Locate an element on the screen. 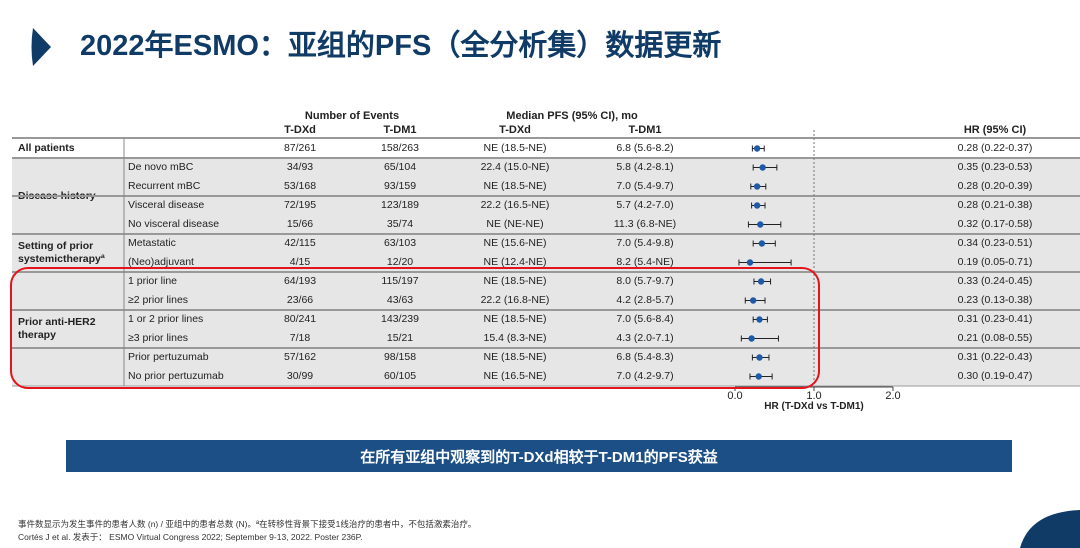  header-events: Number of Events is located at coordinates (352, 116).